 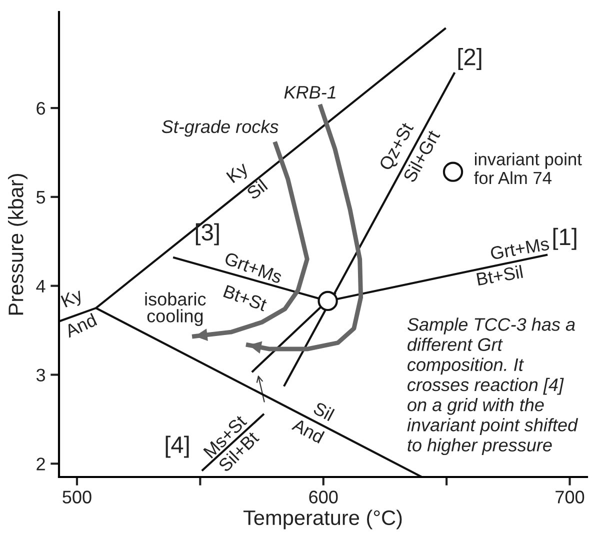 I want to click on annotation: Sample TCC-3 has a different Grt composition. It crosses reaction [4] on a grid with the invariant point shifted to higher pressure, so click(x=492, y=387).